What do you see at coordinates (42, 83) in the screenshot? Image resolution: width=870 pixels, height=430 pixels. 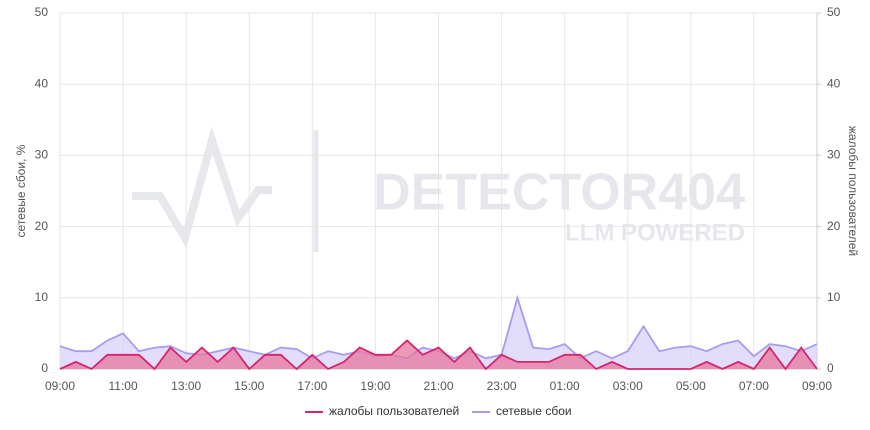 I see `y-tick-label: 40` at bounding box center [42, 83].